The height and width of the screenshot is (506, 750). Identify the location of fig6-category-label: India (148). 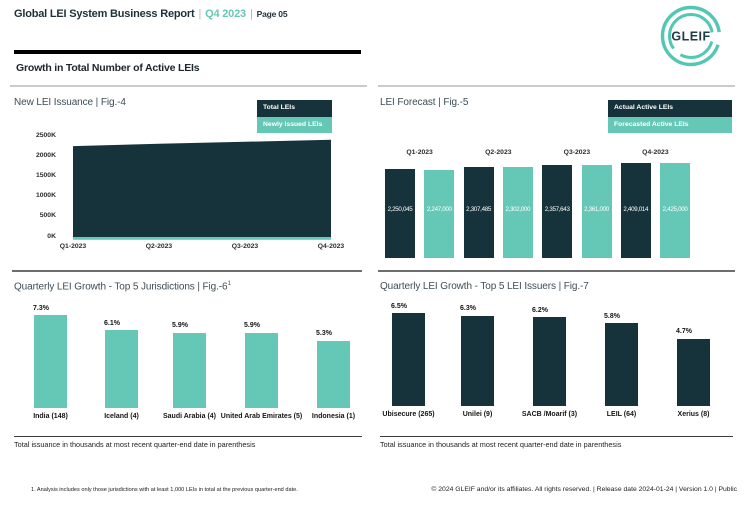
(50, 416).